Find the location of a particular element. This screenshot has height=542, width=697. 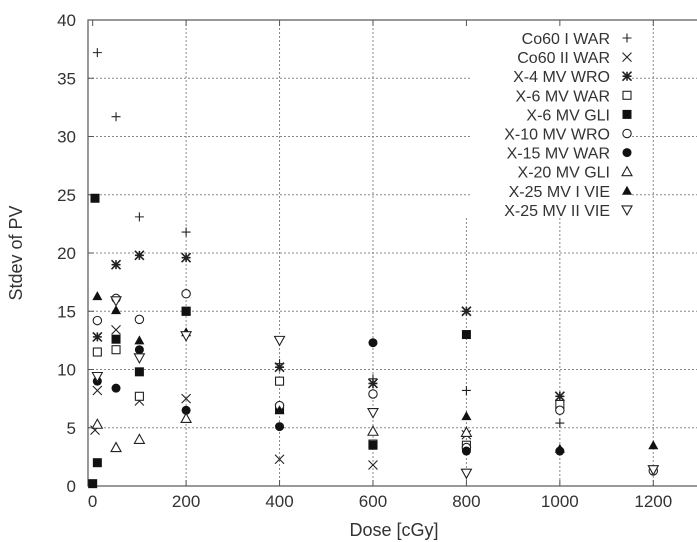

legend-item-x-6-mv-gli: X-6 MV GLI is located at coordinates (579, 115).